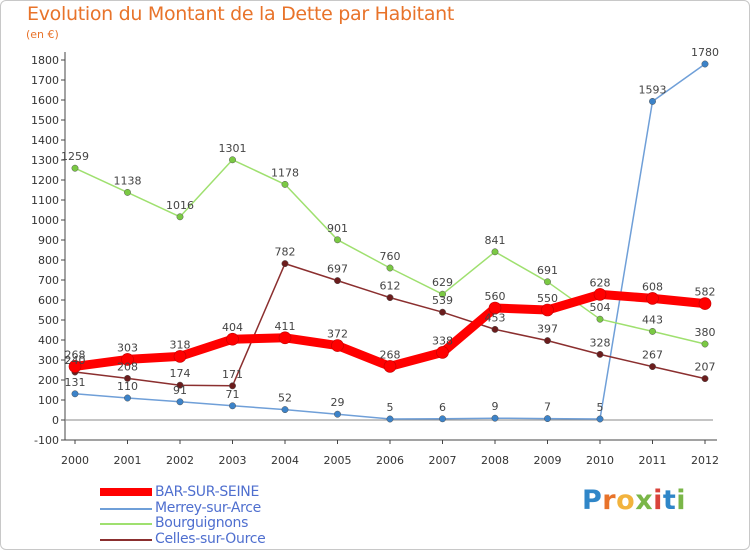  I want to click on y-tick-label: 1200, so click(45, 180).